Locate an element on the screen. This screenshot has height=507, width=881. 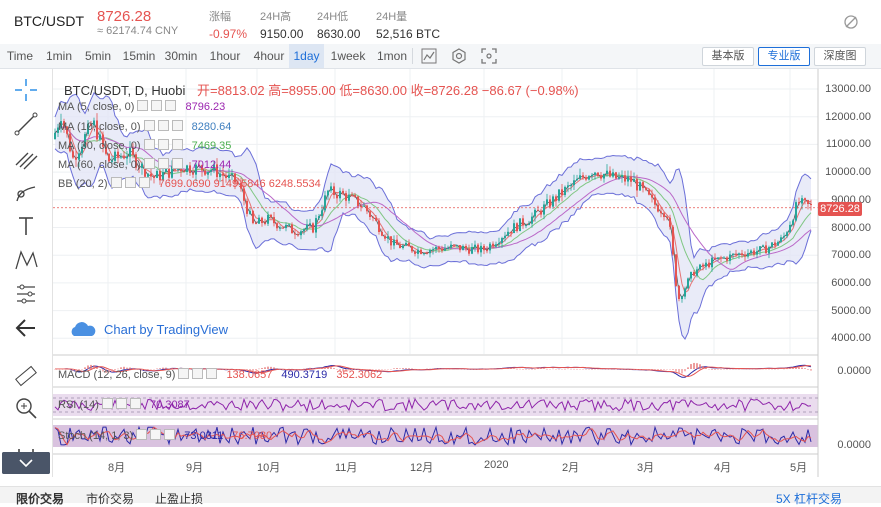
indicator-ma30: MA (30, close, 0) 7469.35 is located at coordinates (144, 145).